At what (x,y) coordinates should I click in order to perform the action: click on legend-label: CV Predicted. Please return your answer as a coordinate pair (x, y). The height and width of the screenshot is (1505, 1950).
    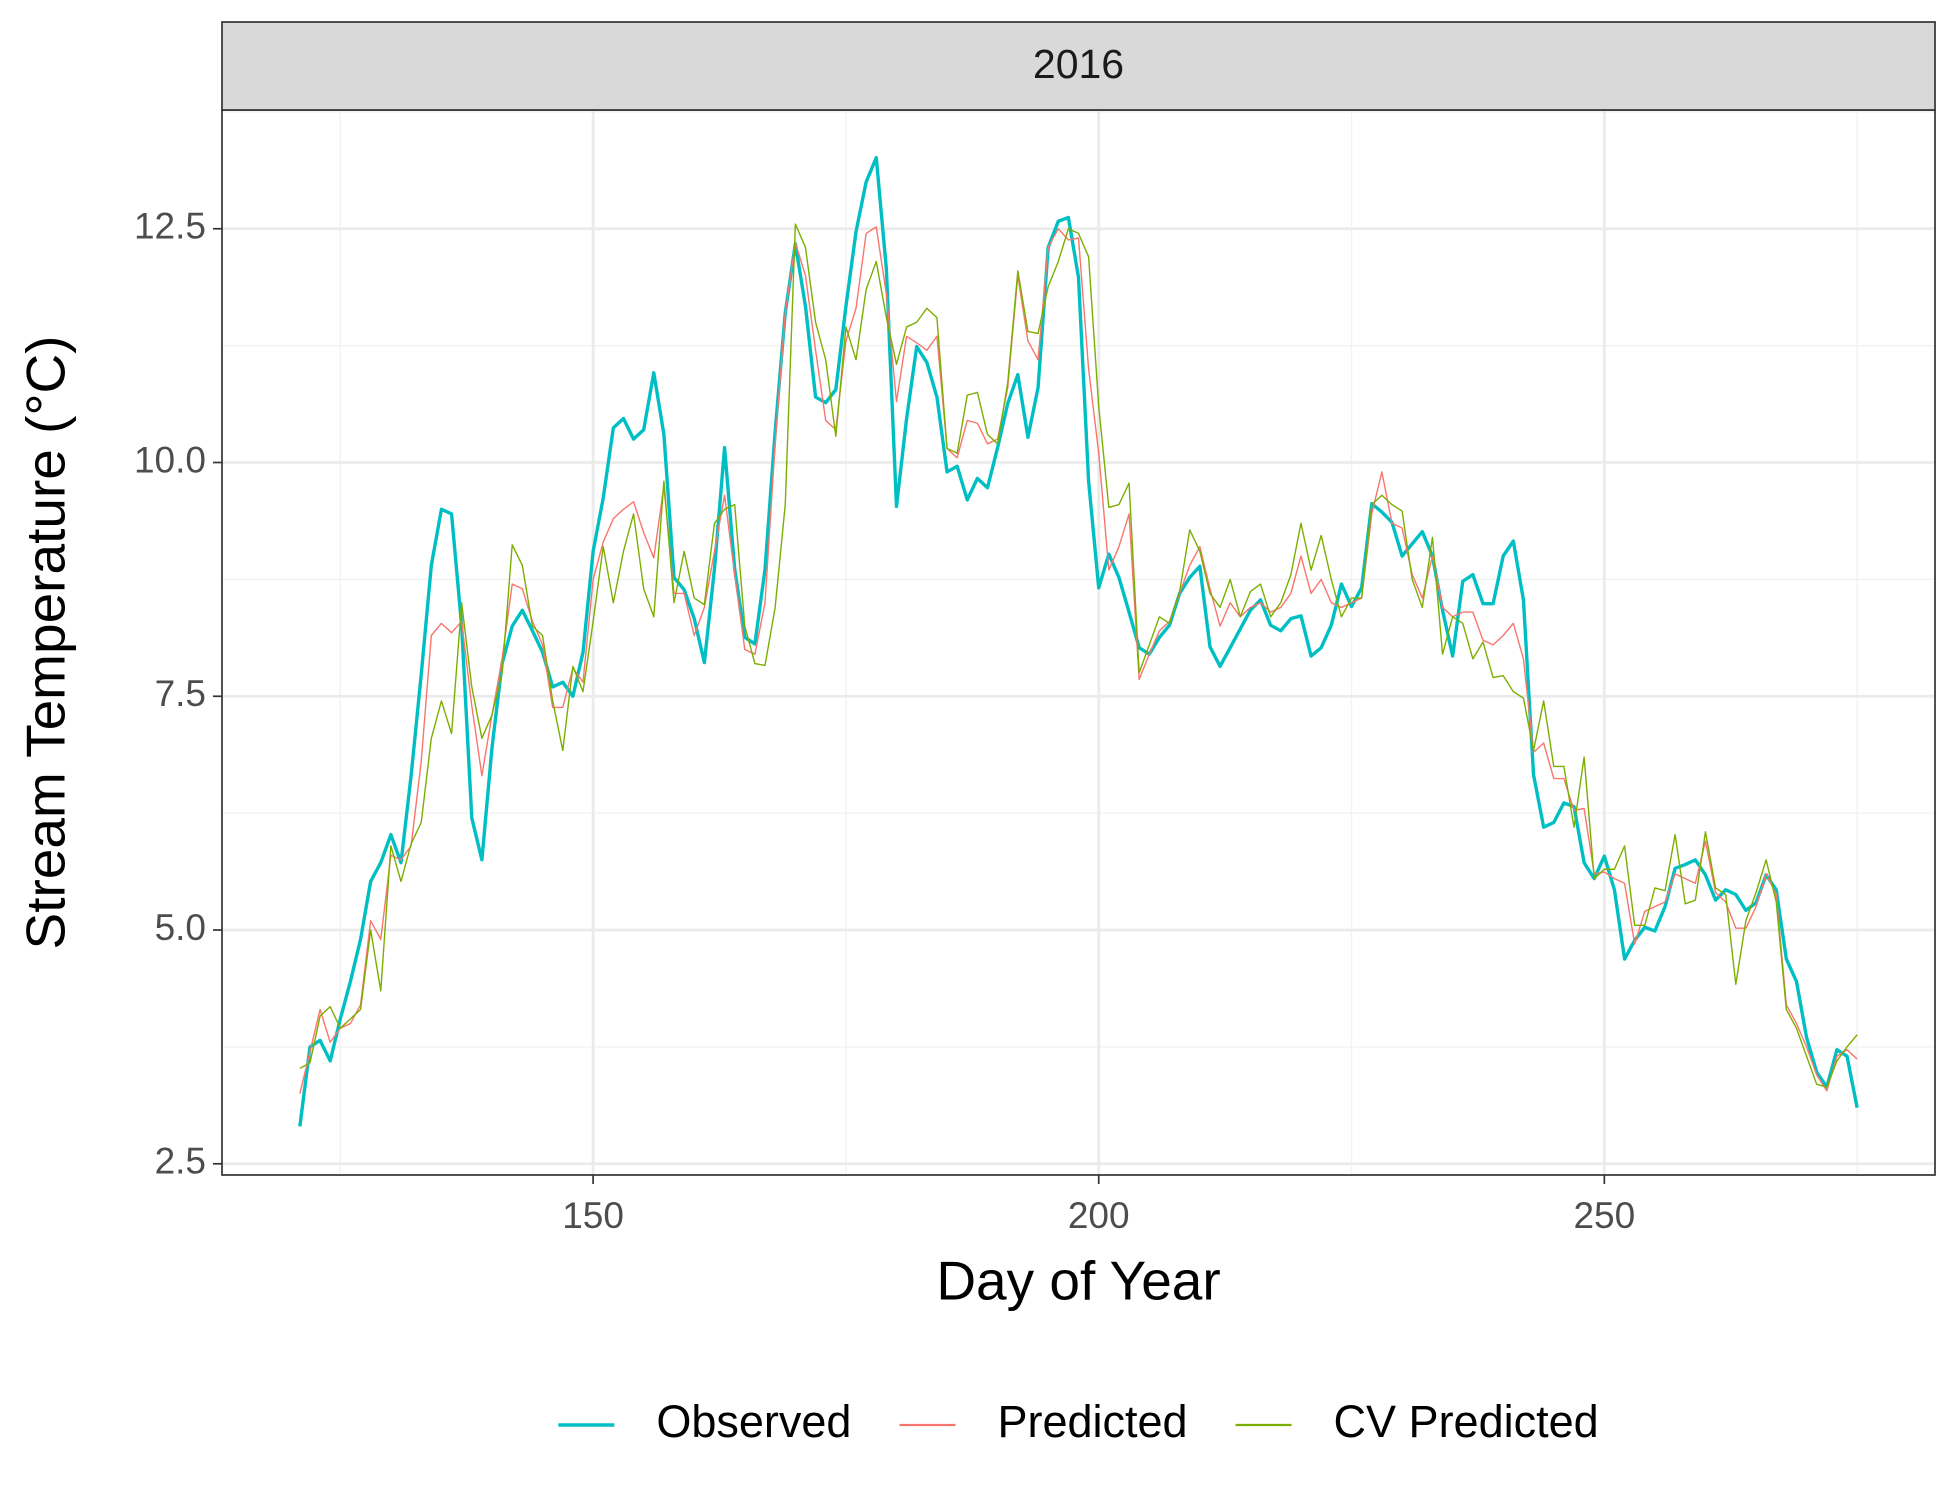
    Looking at the image, I should click on (1466, 1421).